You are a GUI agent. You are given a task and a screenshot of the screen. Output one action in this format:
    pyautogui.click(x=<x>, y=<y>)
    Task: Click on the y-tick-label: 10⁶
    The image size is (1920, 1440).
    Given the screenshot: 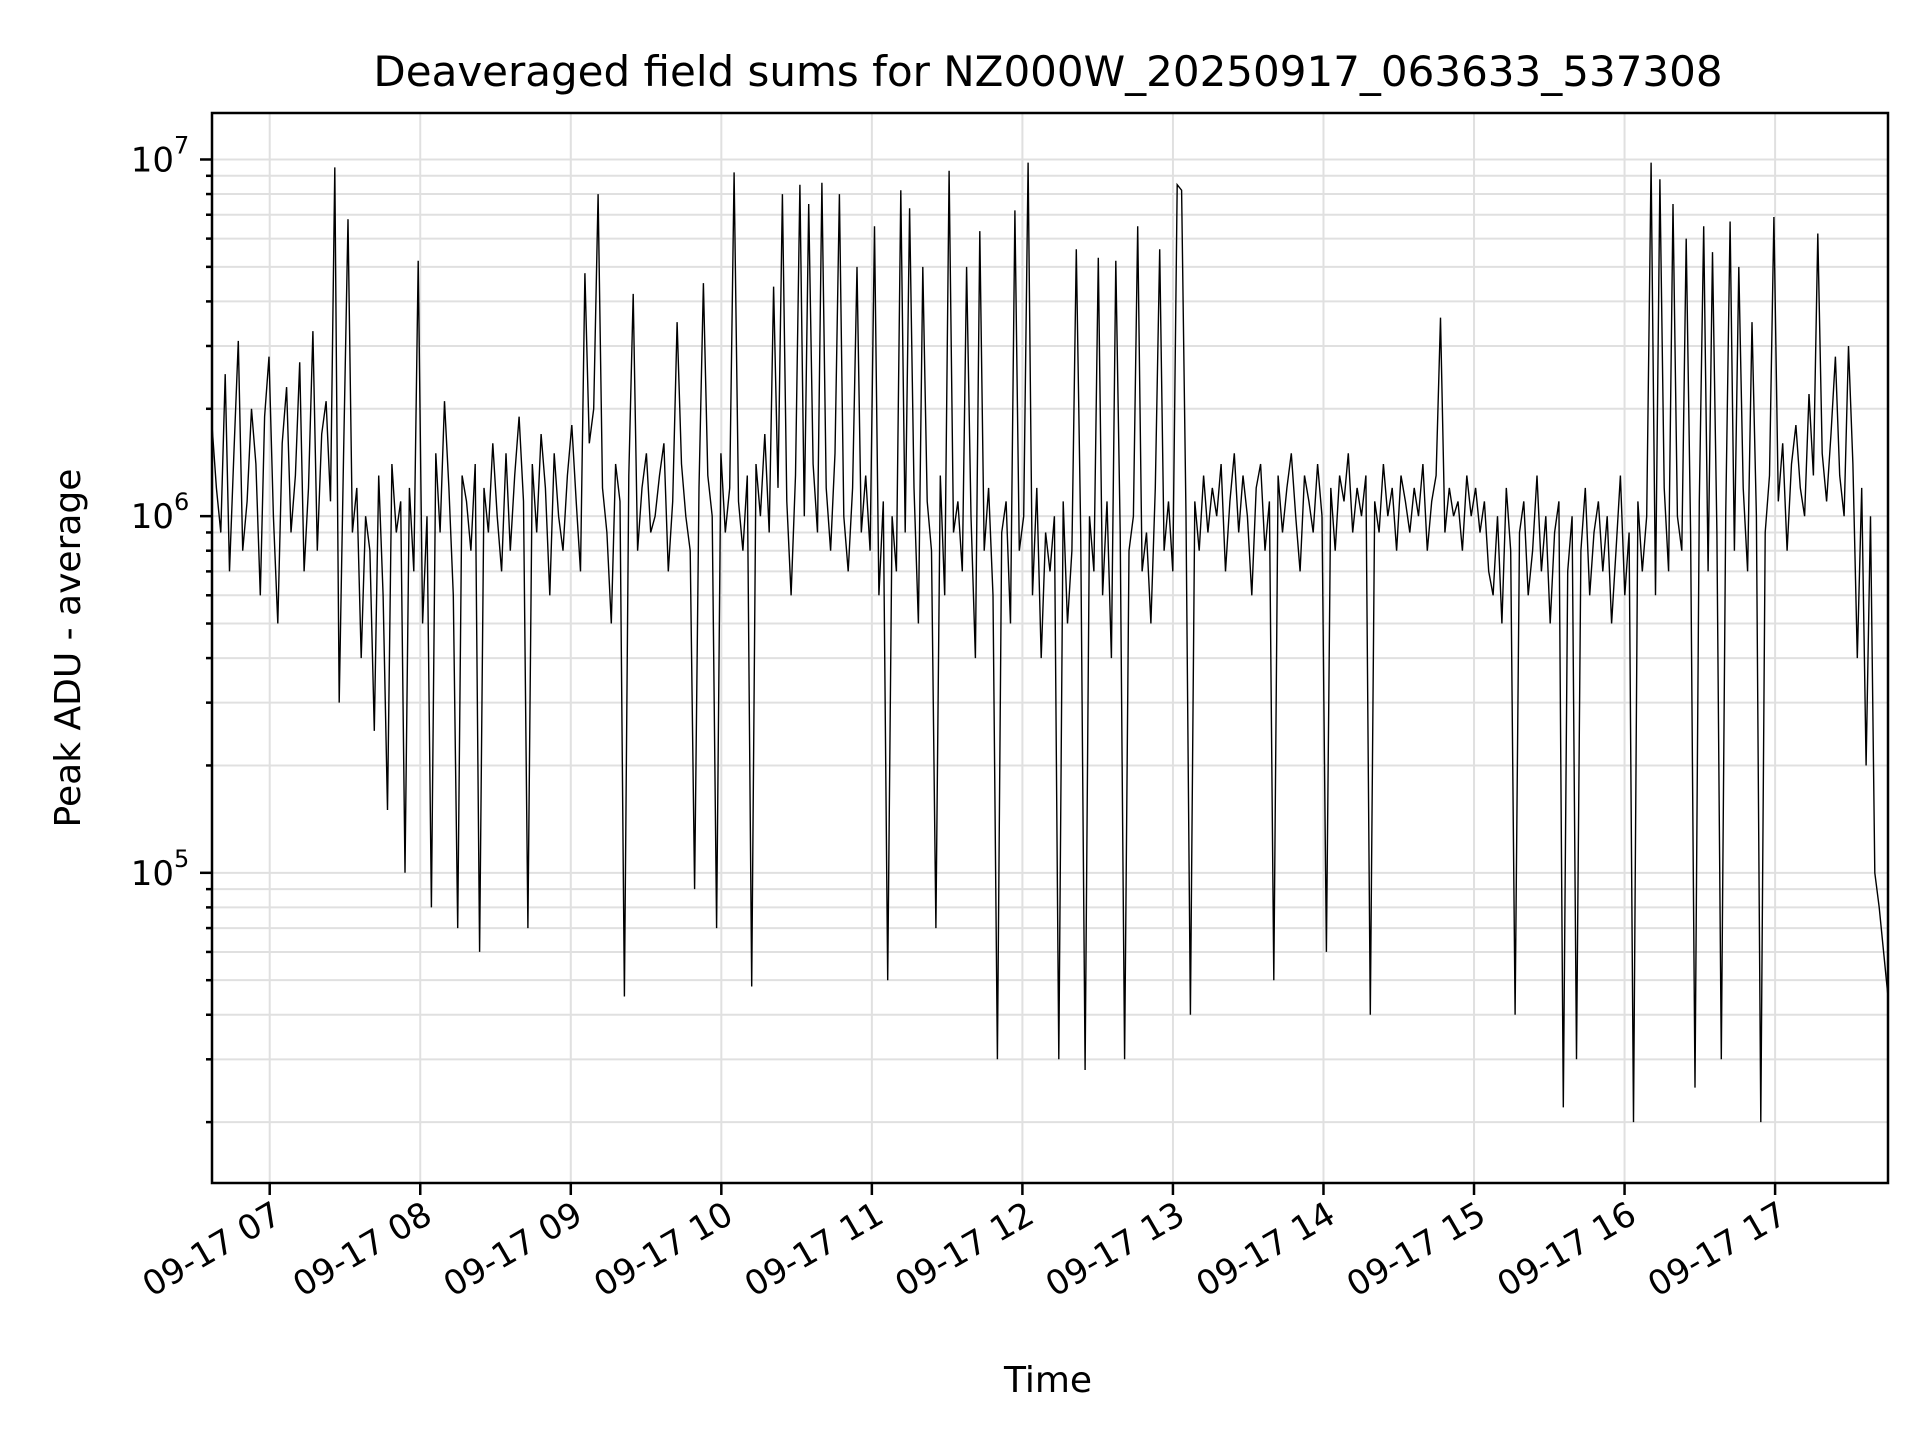 What is the action you would take?
    pyautogui.click(x=160, y=512)
    